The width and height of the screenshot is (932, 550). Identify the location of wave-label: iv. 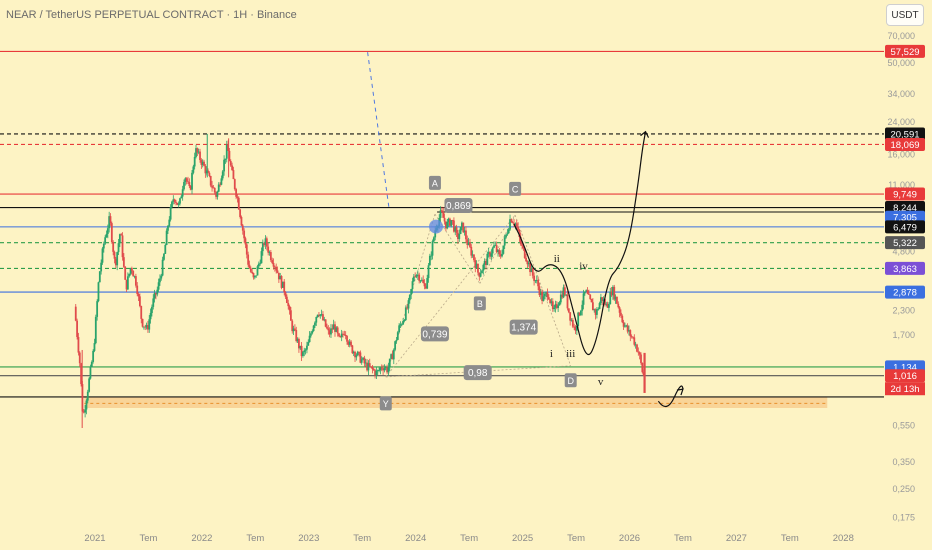
(583, 267).